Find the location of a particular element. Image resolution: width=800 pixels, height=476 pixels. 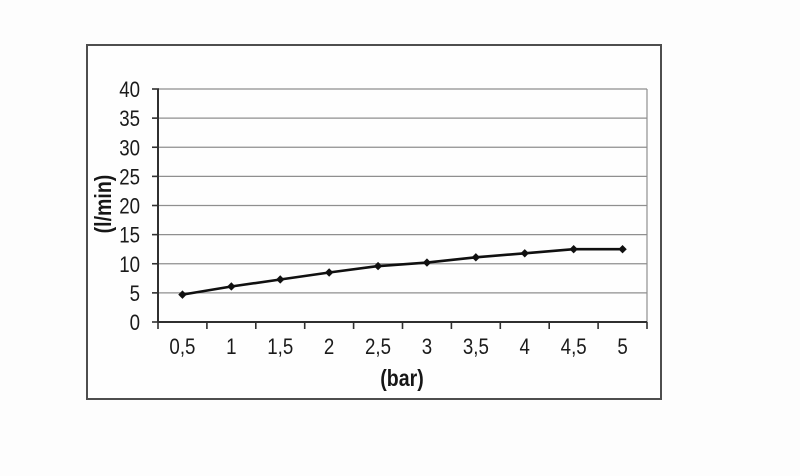

y-tick-label: 10 is located at coordinates (129, 265).